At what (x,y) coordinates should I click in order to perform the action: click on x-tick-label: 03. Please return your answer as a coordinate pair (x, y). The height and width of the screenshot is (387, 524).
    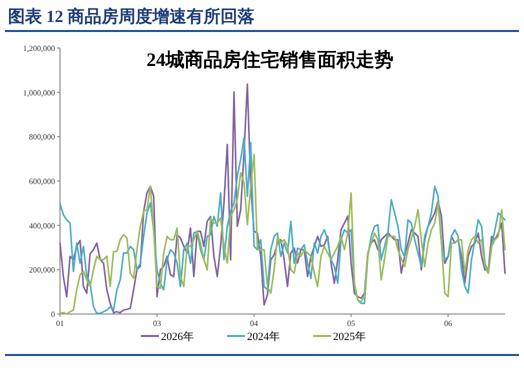
    Looking at the image, I should click on (157, 323).